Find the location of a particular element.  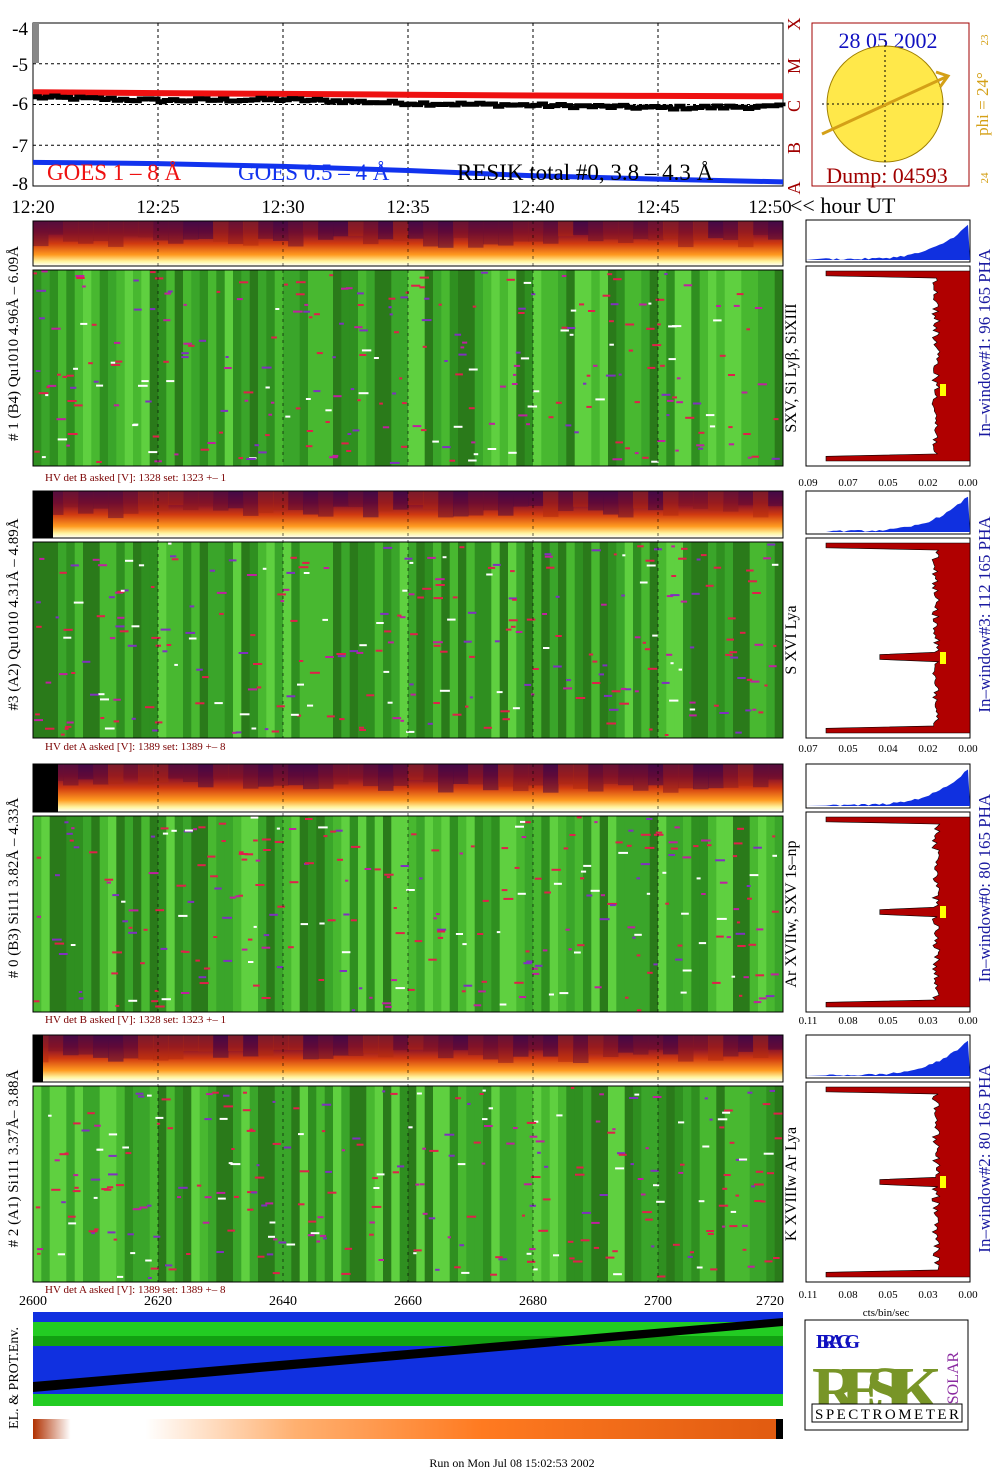

pha-tick-label: 0.05 is located at coordinates (888, 1021).